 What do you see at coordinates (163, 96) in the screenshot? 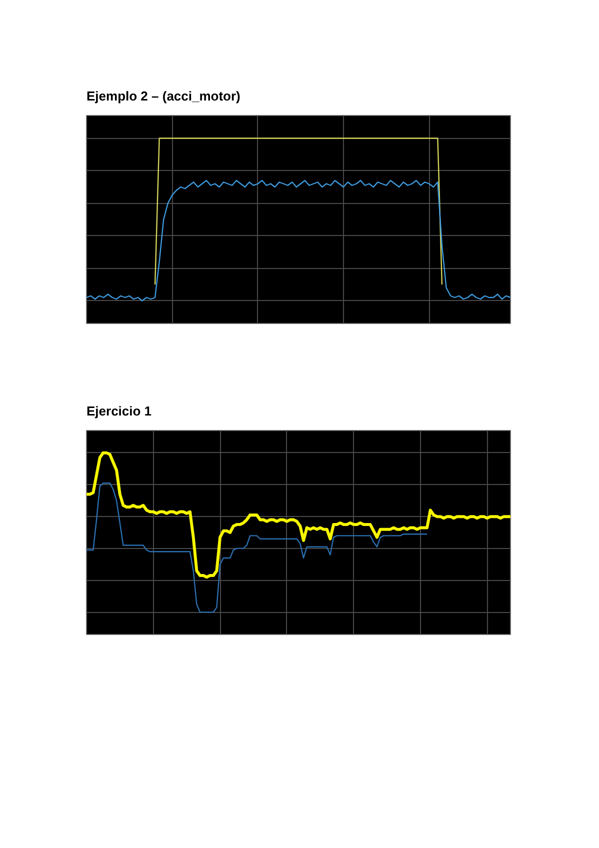
I see `chart-title: Ejemplo 2 – (acci_motor)` at bounding box center [163, 96].